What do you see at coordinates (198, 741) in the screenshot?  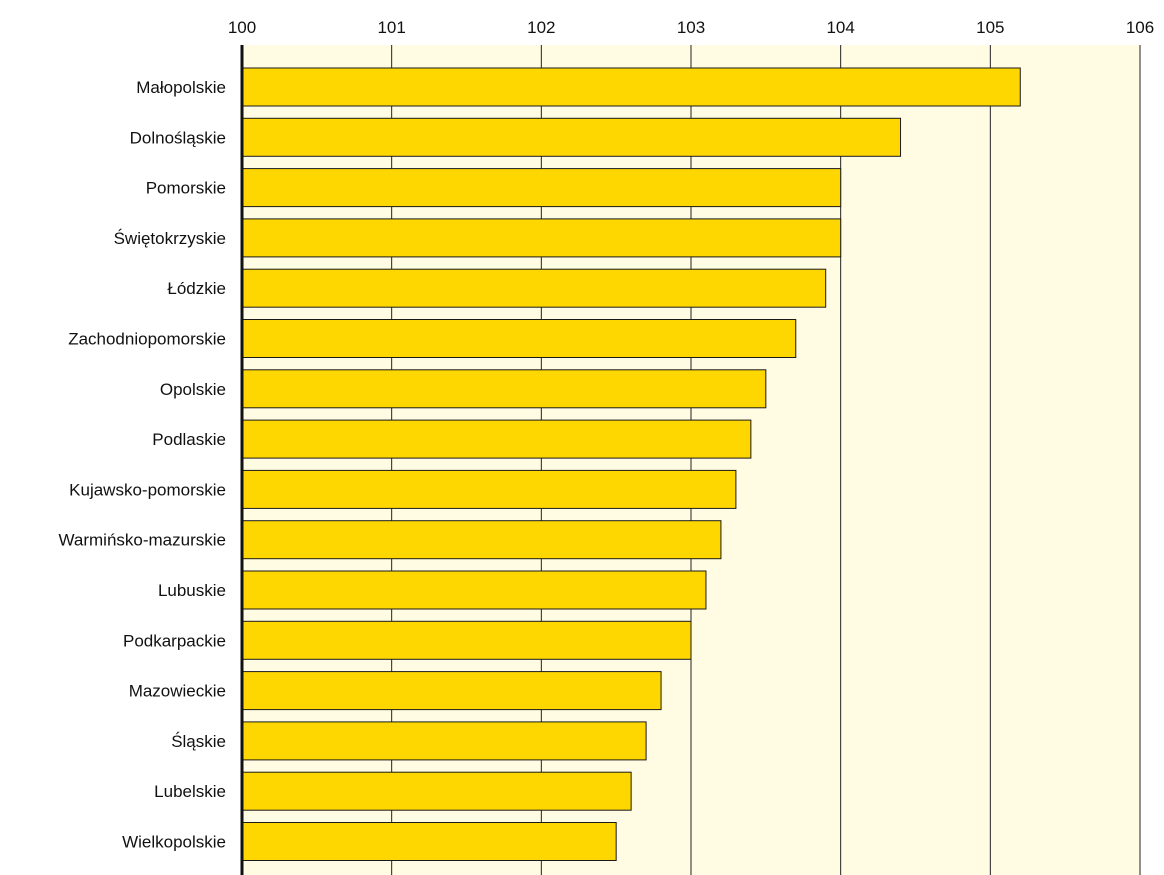 I see `category-label: Śląskie` at bounding box center [198, 741].